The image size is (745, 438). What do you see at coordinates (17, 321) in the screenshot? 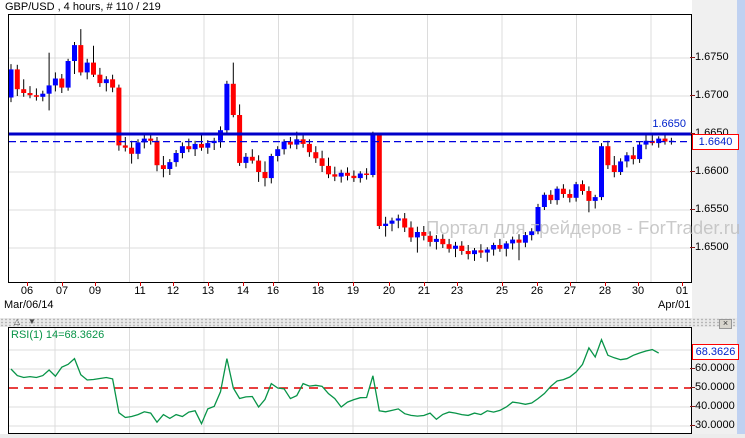
I see `expand-panel-icon: △` at bounding box center [17, 321].